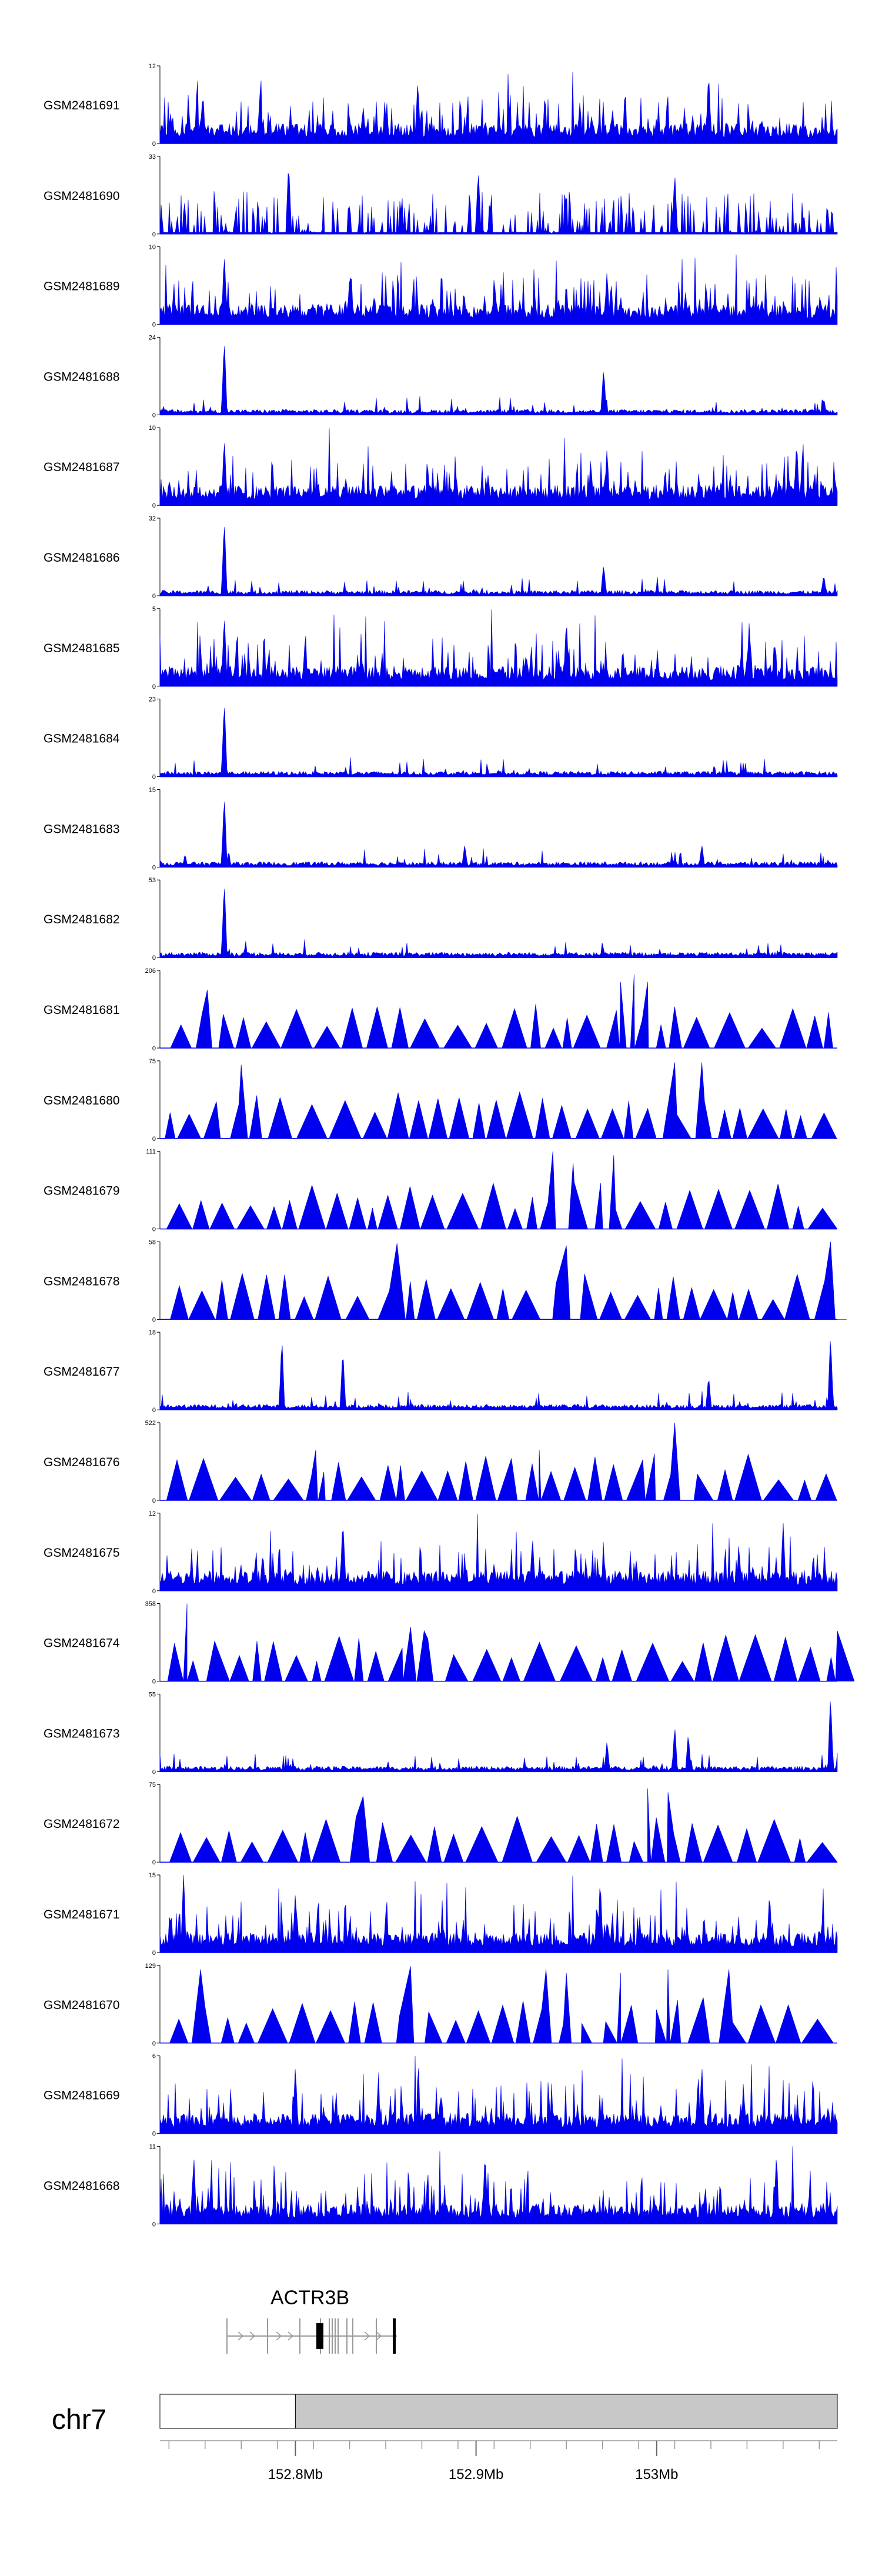 The width and height of the screenshot is (882, 2576). Describe the element at coordinates (566, 2411) in the screenshot. I see `ideogram-gray-band` at that location.